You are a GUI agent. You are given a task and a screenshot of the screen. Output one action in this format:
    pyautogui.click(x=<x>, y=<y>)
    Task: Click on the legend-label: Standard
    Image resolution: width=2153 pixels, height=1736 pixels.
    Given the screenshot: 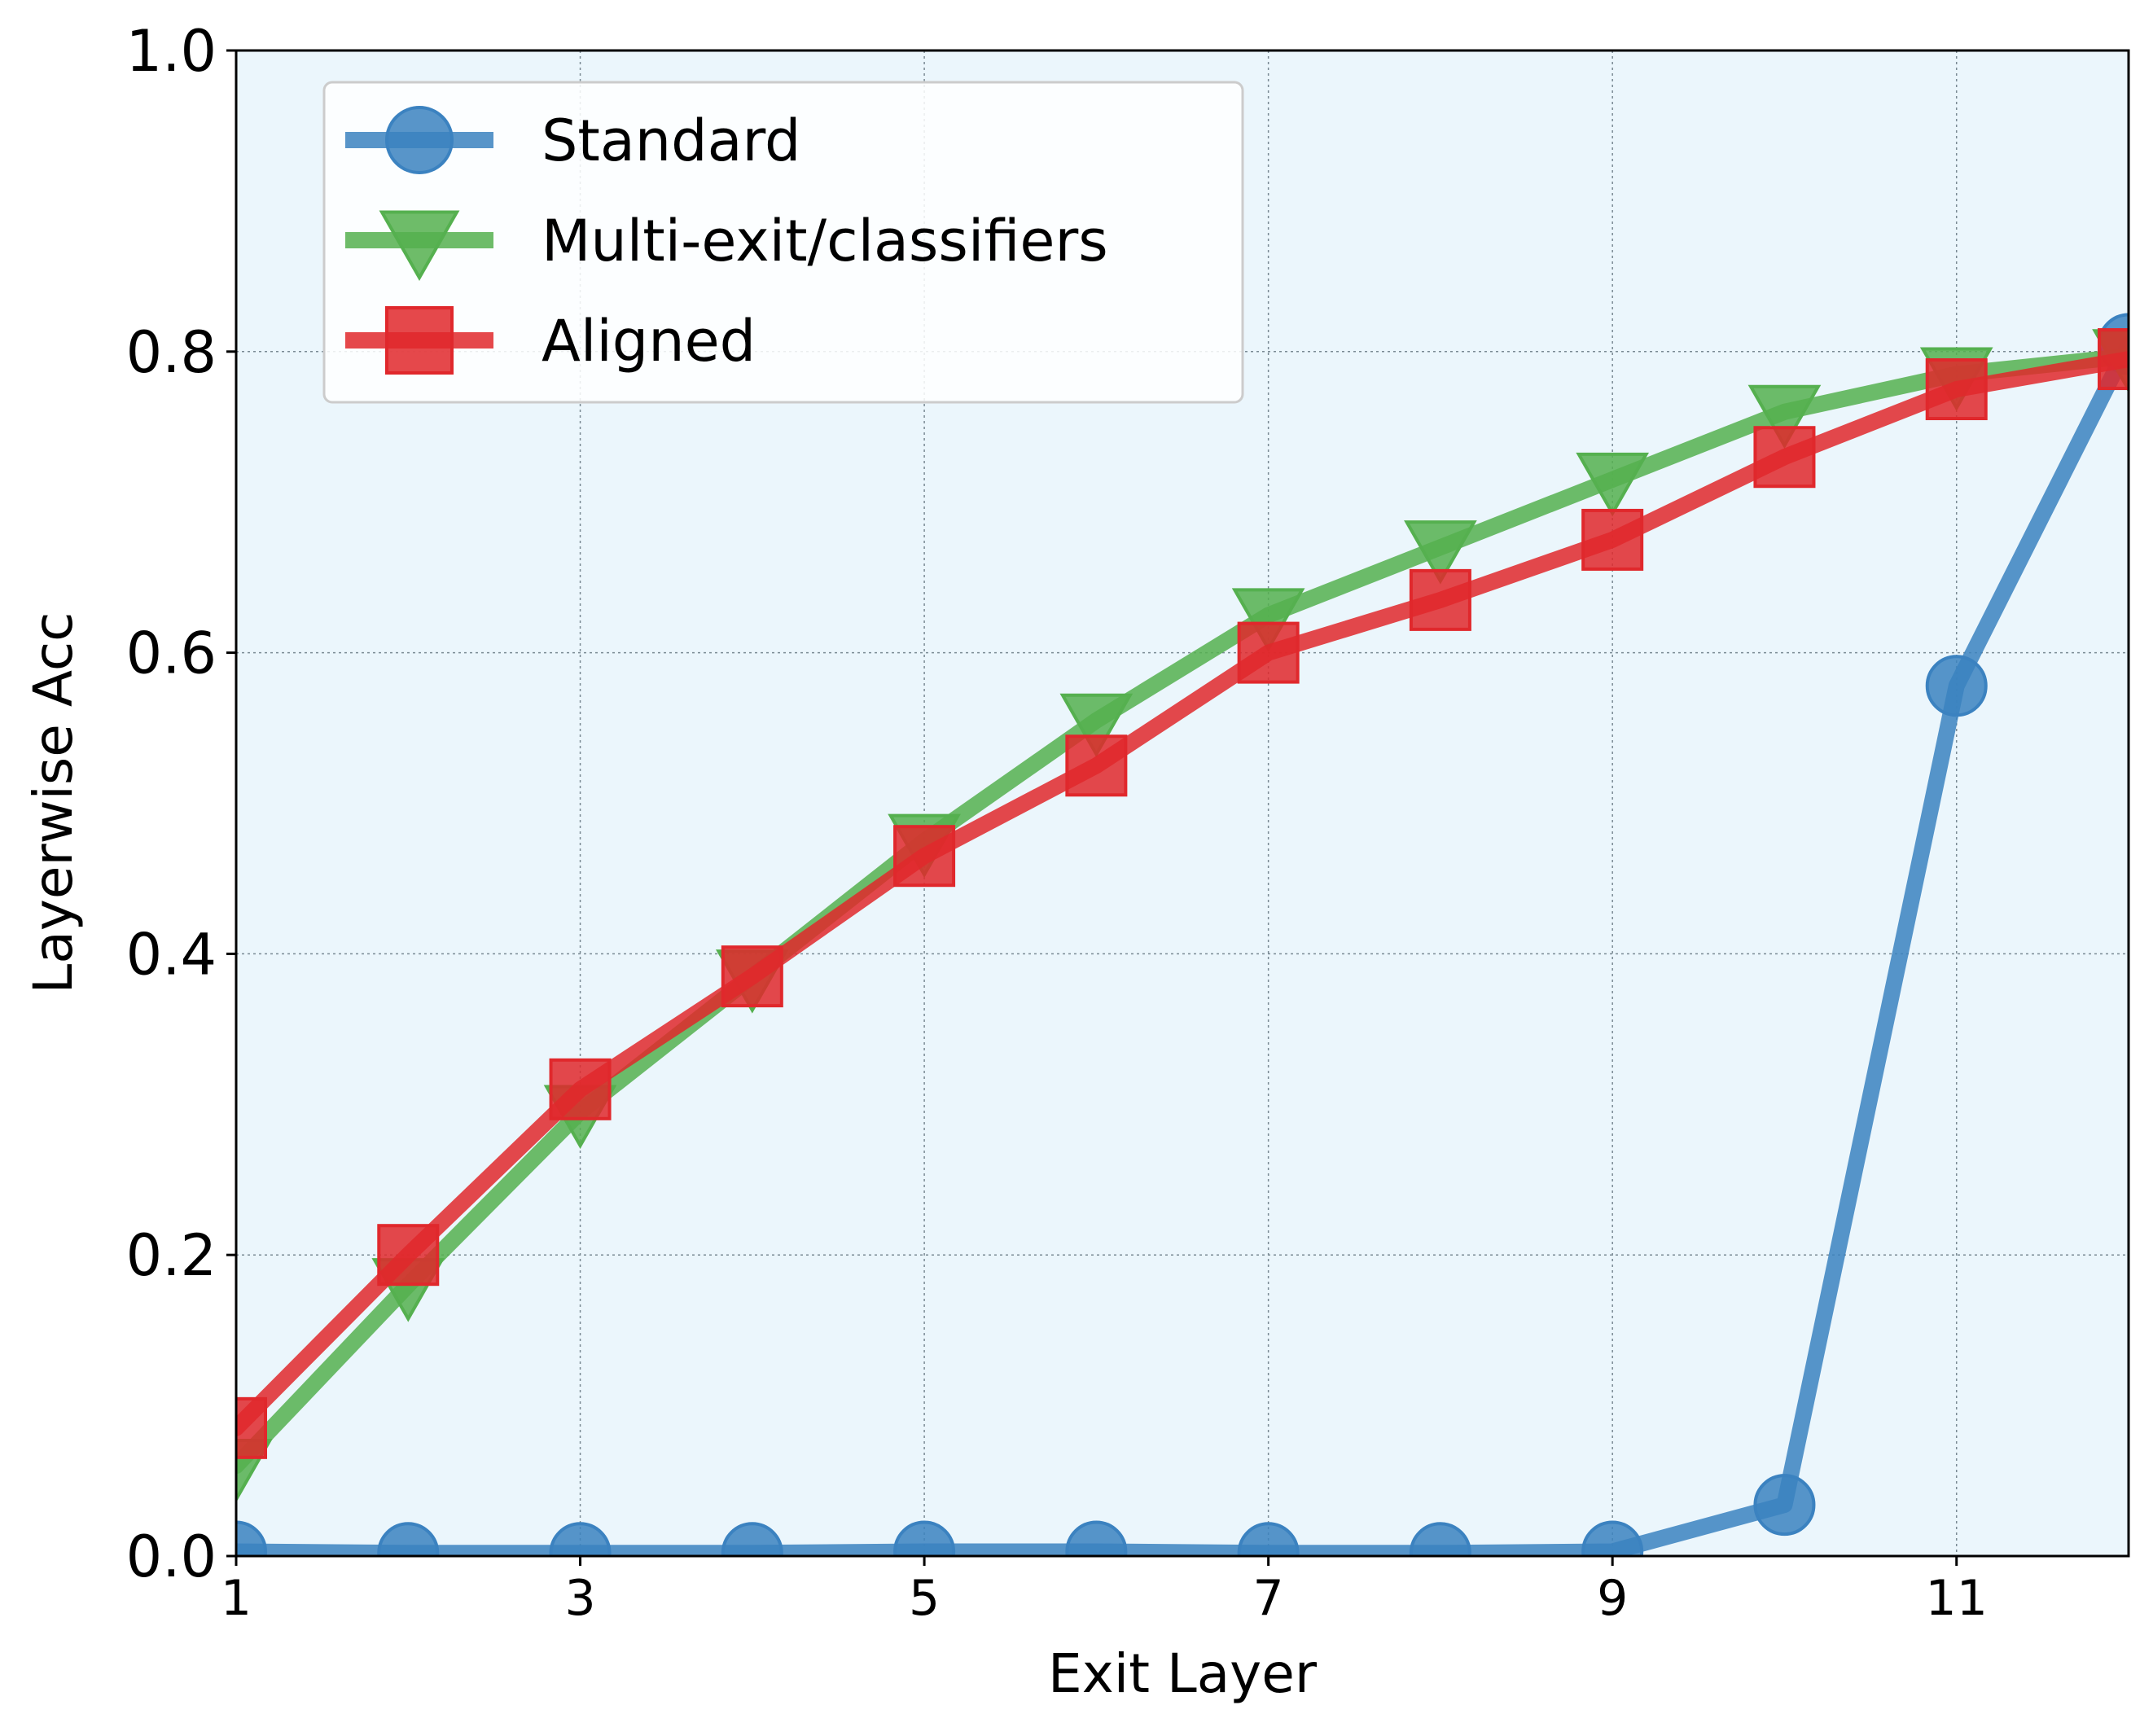 What is the action you would take?
    pyautogui.click(x=671, y=140)
    